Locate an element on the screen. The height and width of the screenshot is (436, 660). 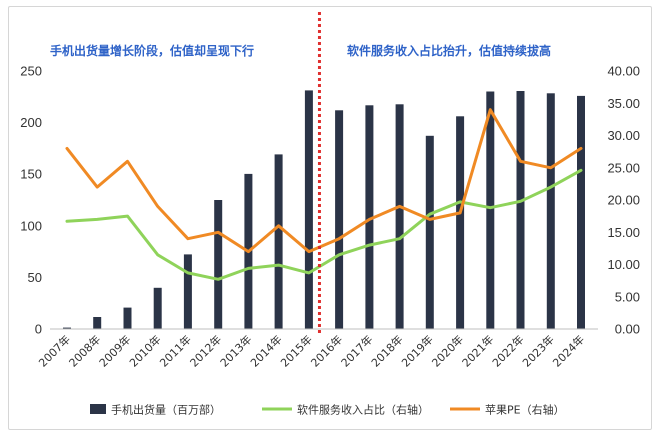
x-tick-label: 2024年 is located at coordinates (568, 350).